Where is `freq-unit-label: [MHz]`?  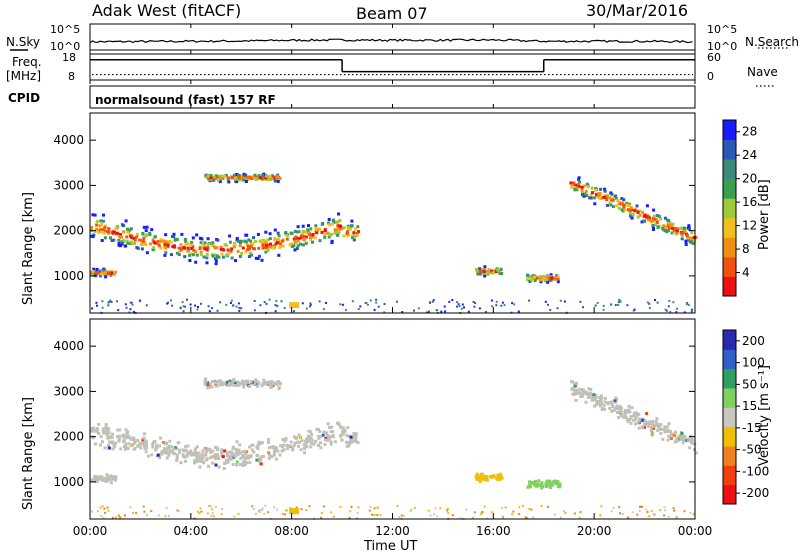
freq-unit-label: [MHz] is located at coordinates (23, 76).